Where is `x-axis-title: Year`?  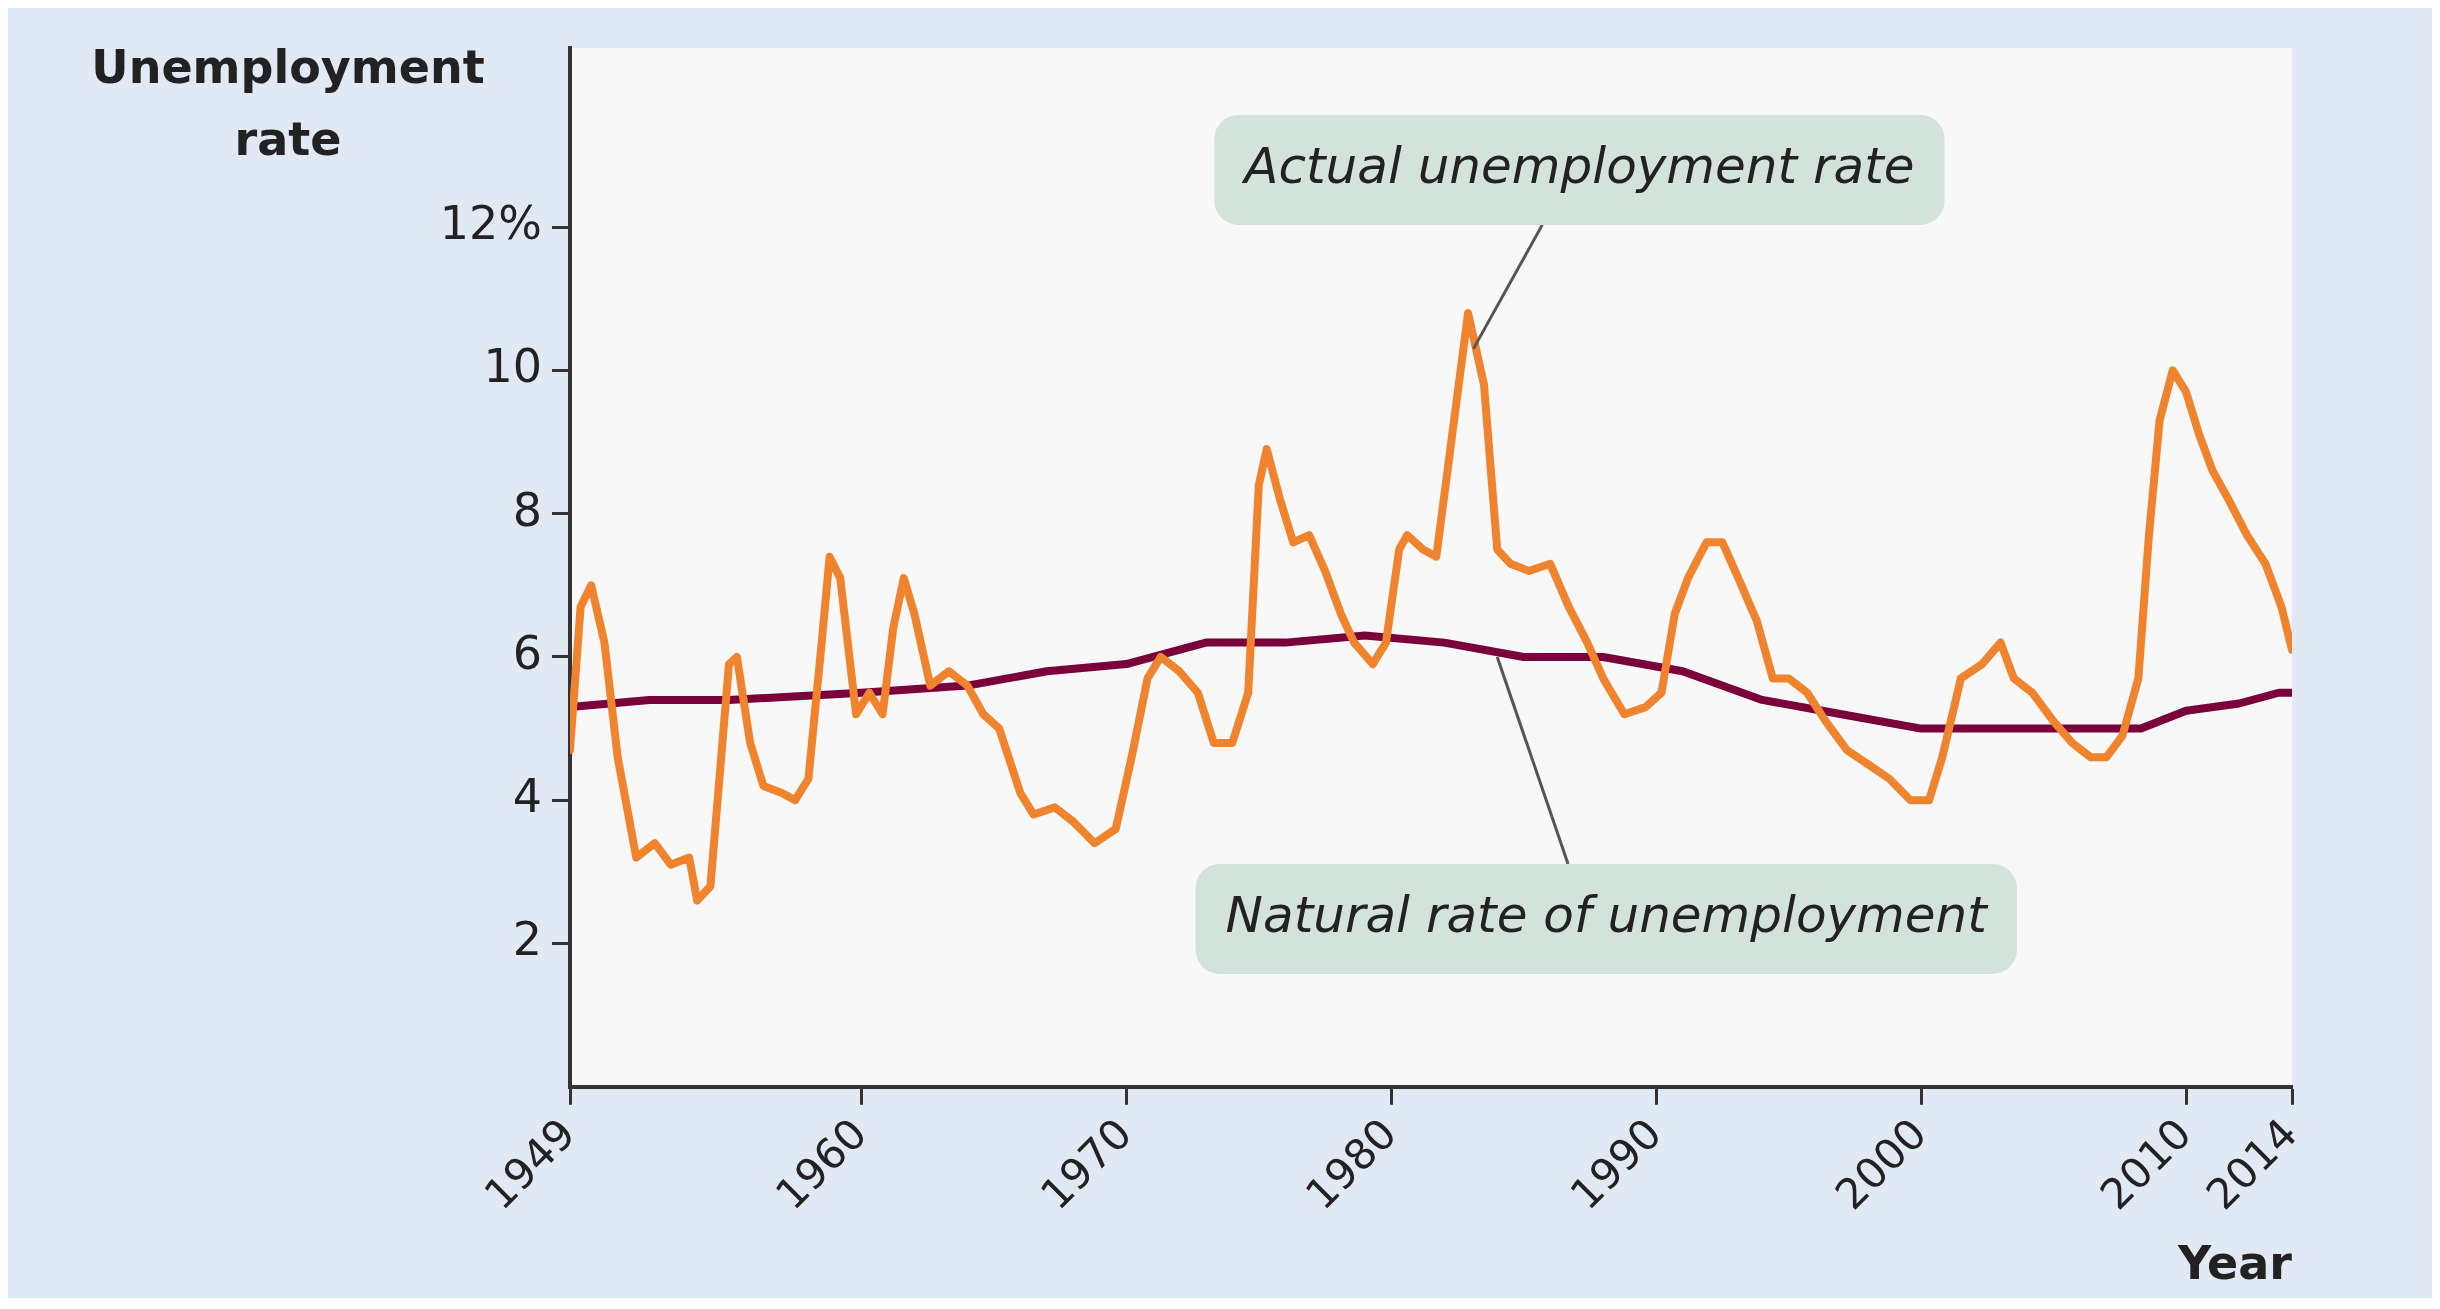 x-axis-title: Year is located at coordinates (2234, 1262).